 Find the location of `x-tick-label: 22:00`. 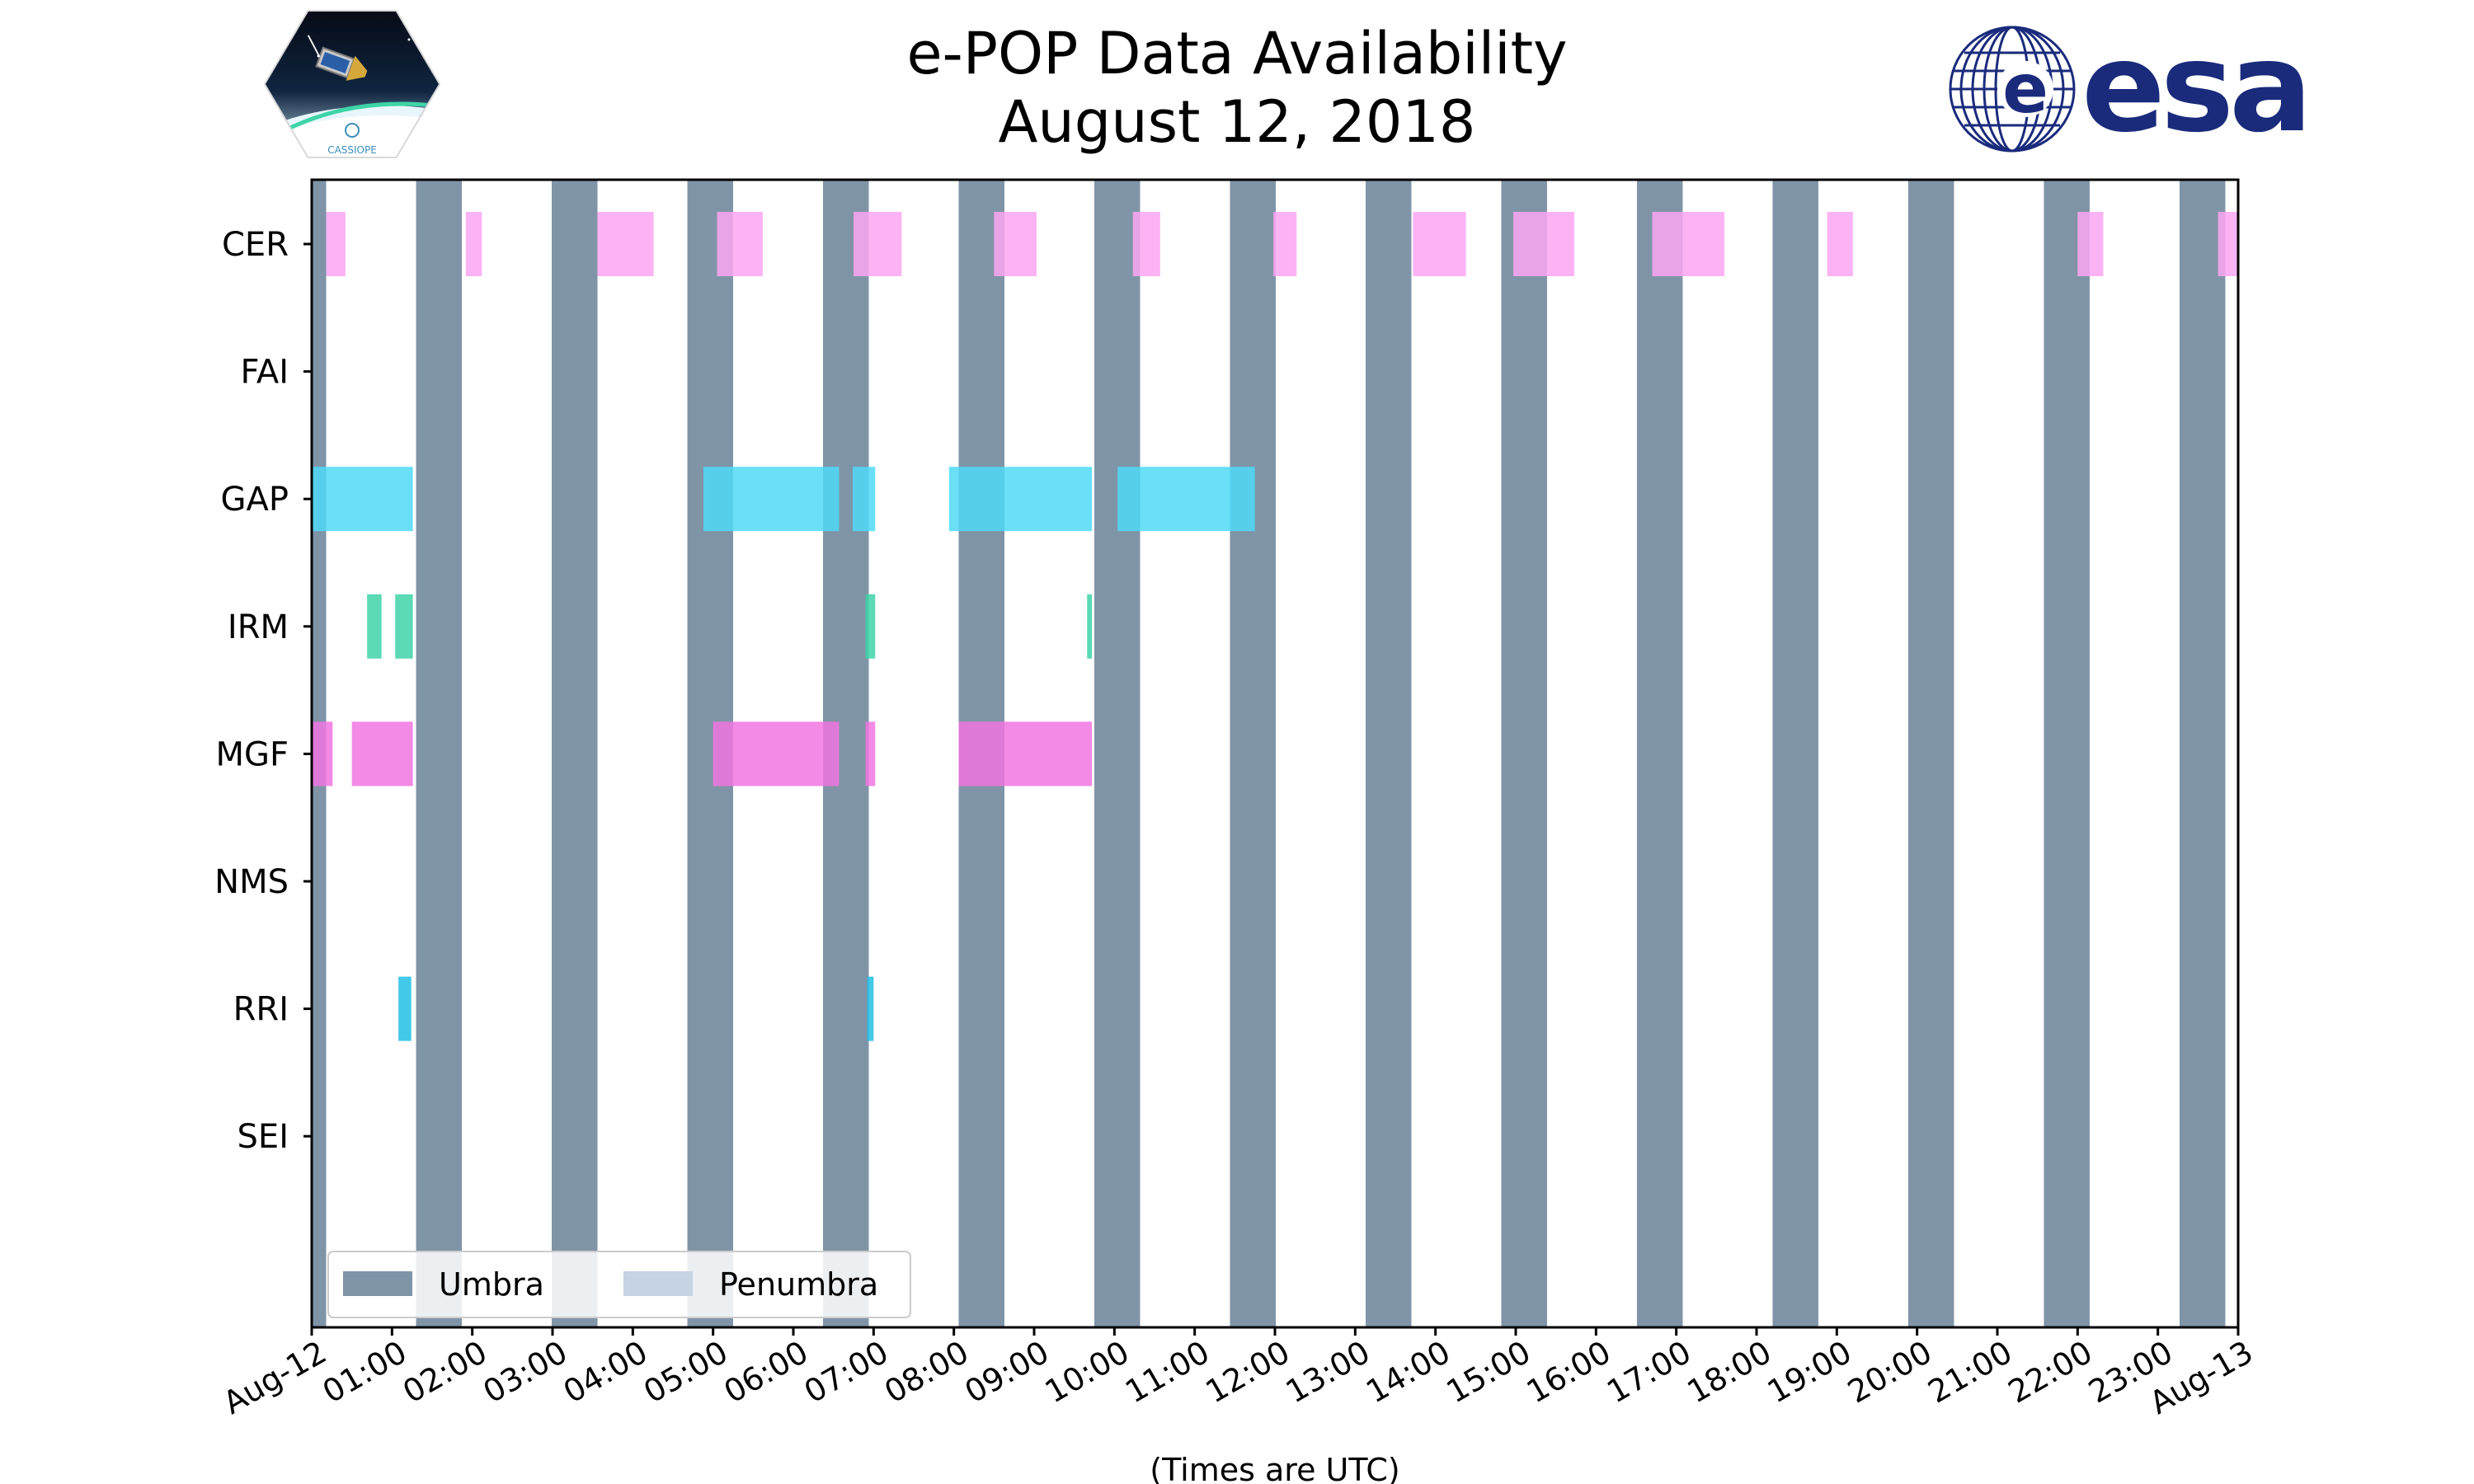

x-tick-label: 22:00 is located at coordinates (2050, 1372).